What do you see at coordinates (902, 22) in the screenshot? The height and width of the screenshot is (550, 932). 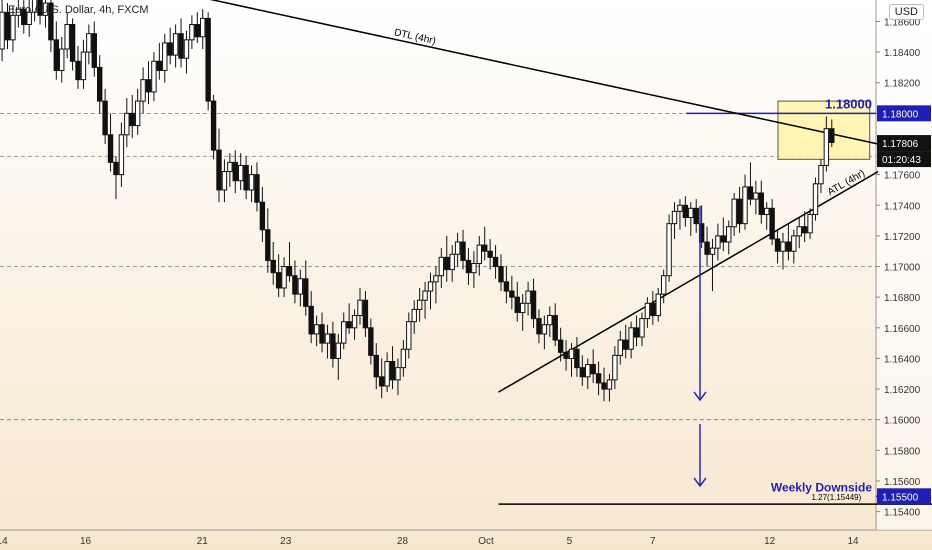 I see `y-tick-label: 1.18600` at bounding box center [902, 22].